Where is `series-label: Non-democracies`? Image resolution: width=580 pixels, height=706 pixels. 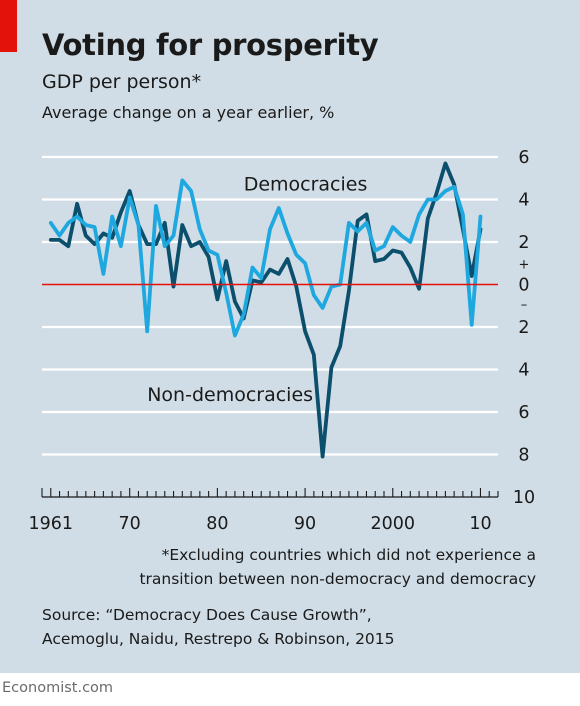 series-label: Non-democracies is located at coordinates (230, 395).